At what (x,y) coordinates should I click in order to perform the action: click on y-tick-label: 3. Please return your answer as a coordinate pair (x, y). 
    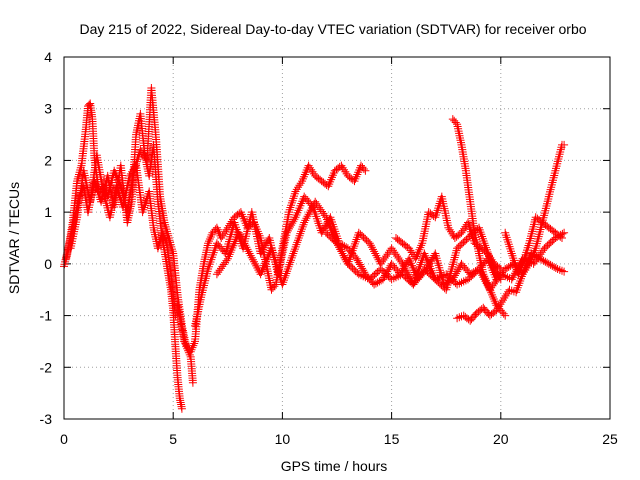
    Looking at the image, I should click on (48, 109).